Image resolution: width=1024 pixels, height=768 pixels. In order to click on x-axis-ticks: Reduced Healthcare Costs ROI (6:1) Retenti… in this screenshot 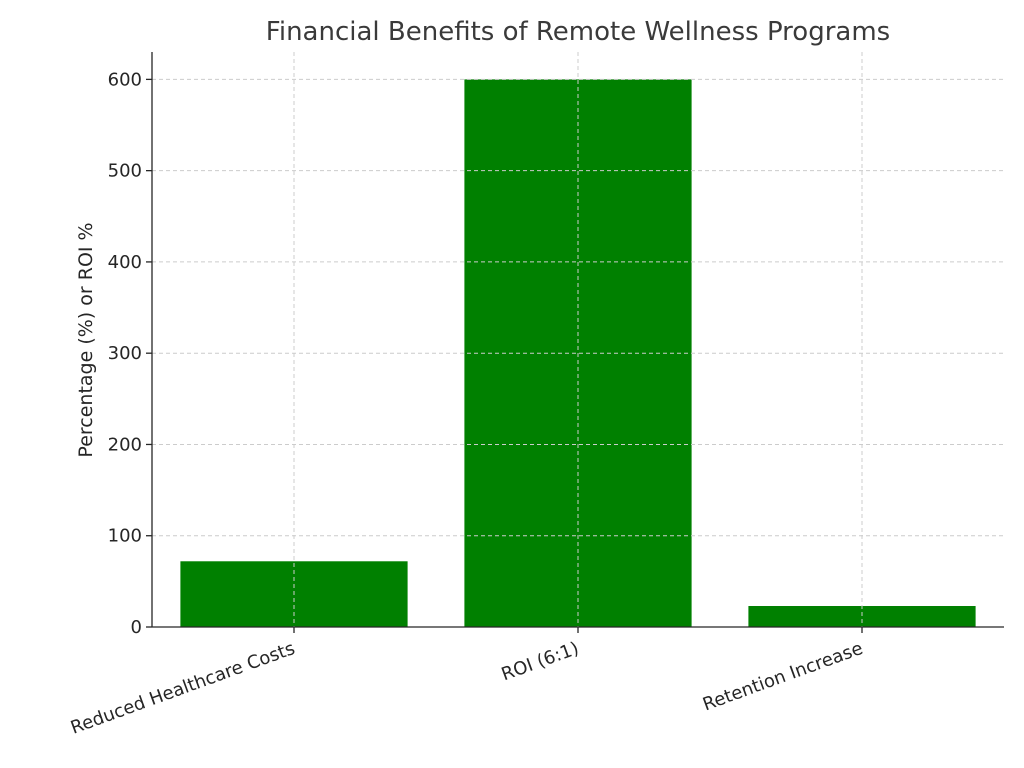, I will do `click(467, 683)`.